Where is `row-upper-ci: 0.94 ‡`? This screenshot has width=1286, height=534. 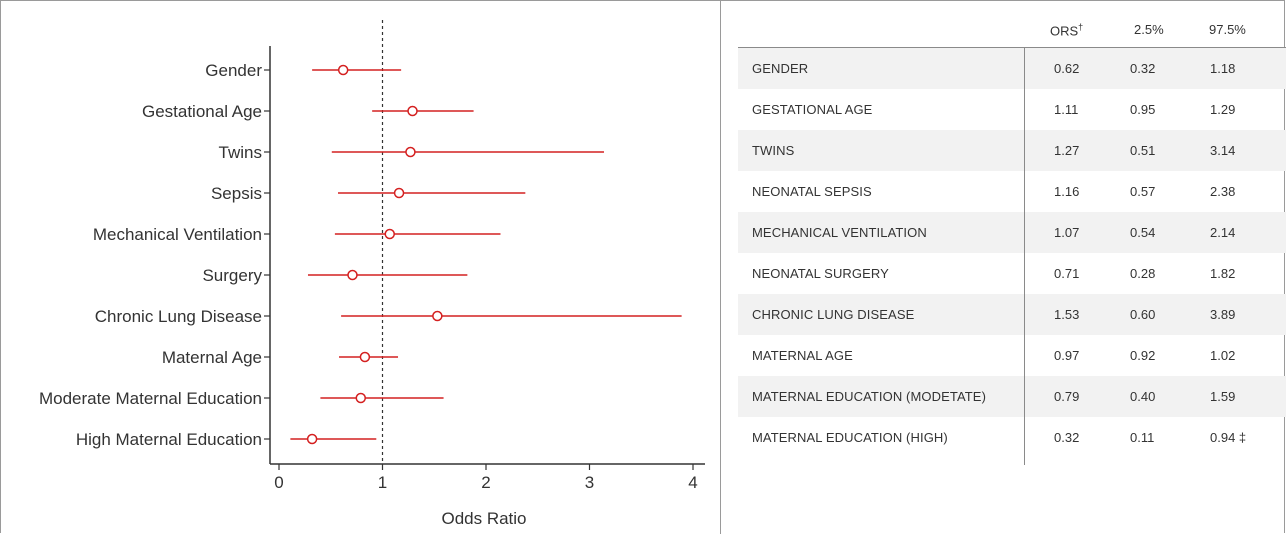 row-upper-ci: 0.94 ‡ is located at coordinates (1228, 437).